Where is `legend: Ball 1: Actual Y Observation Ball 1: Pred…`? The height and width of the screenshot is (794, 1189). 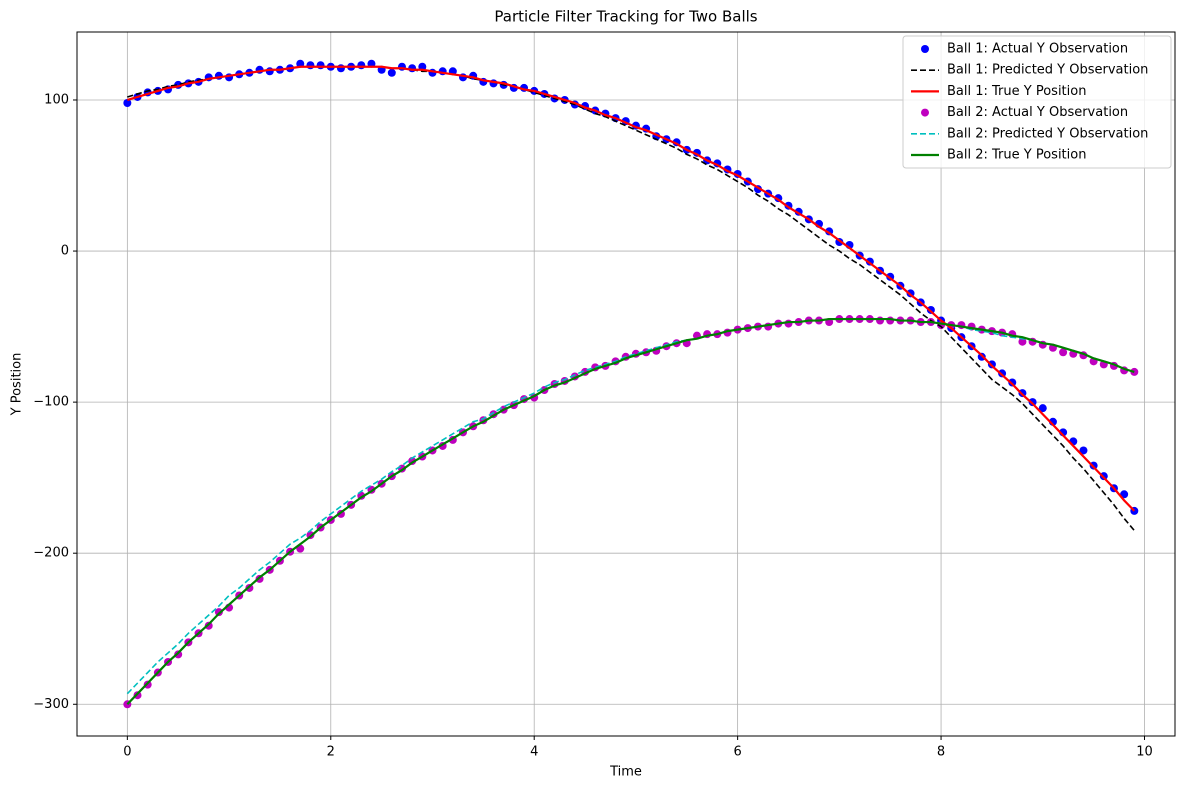
legend: Ball 1: Actual Y Observation Ball 1: Pred… is located at coordinates (1037, 102).